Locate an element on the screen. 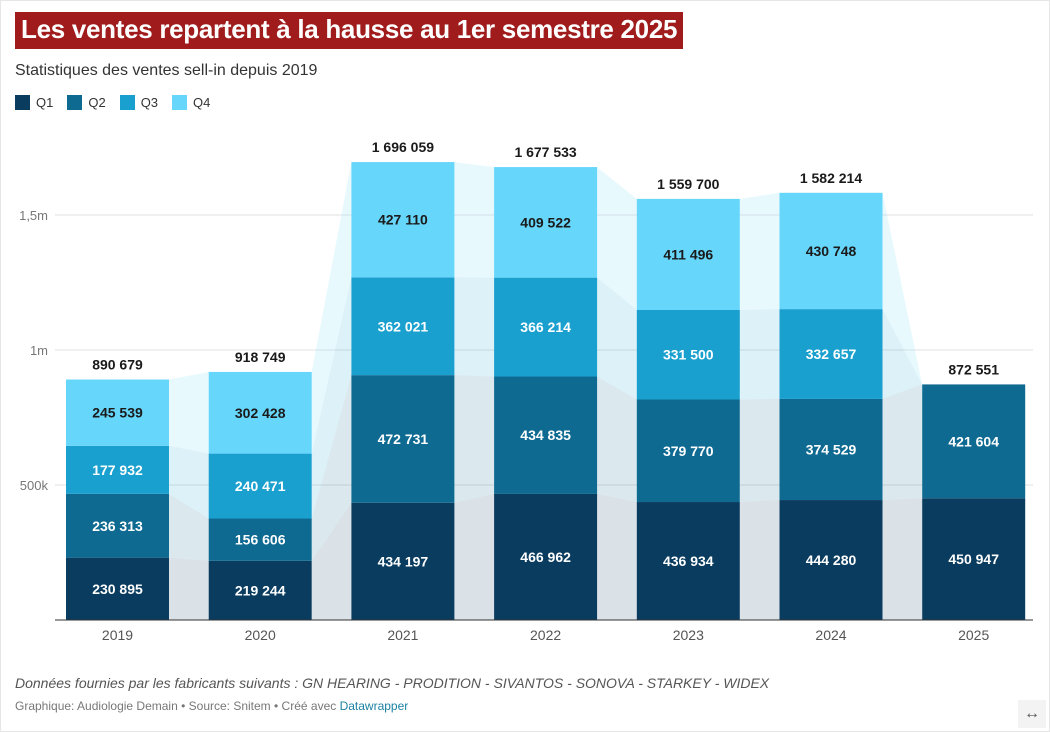 This screenshot has height=732, width=1050. bar-value-label: 366 214 is located at coordinates (545, 327).